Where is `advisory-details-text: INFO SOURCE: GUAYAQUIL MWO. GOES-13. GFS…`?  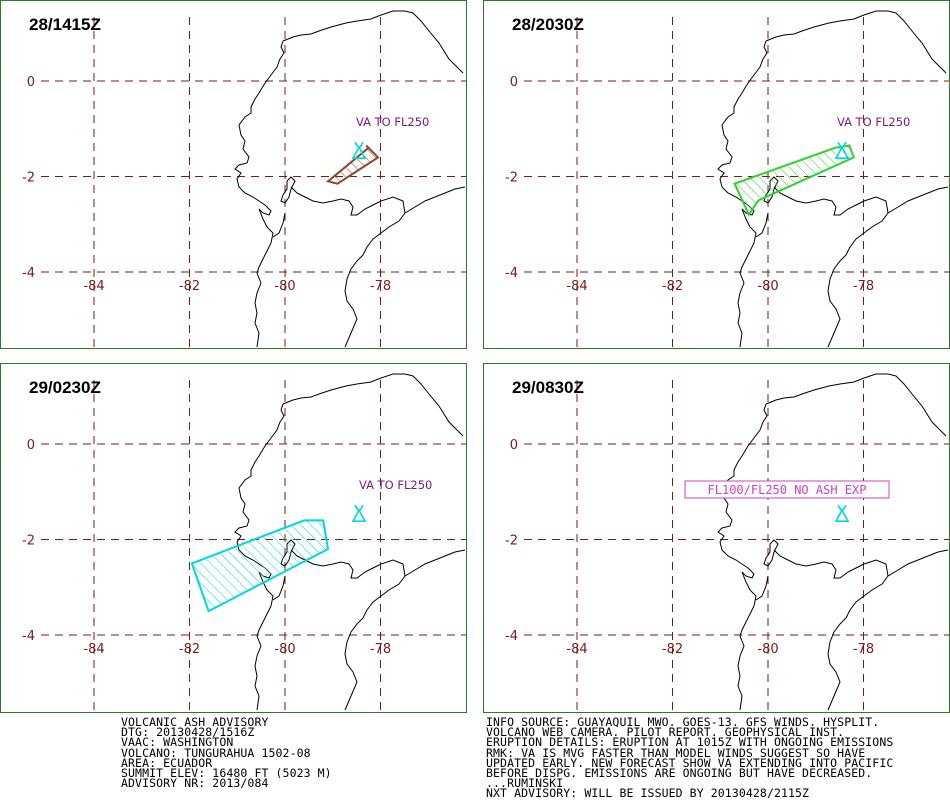 advisory-details-text: INFO SOURCE: GUAYAQUIL MWO. GOES-13. GFS… is located at coordinates (690, 758).